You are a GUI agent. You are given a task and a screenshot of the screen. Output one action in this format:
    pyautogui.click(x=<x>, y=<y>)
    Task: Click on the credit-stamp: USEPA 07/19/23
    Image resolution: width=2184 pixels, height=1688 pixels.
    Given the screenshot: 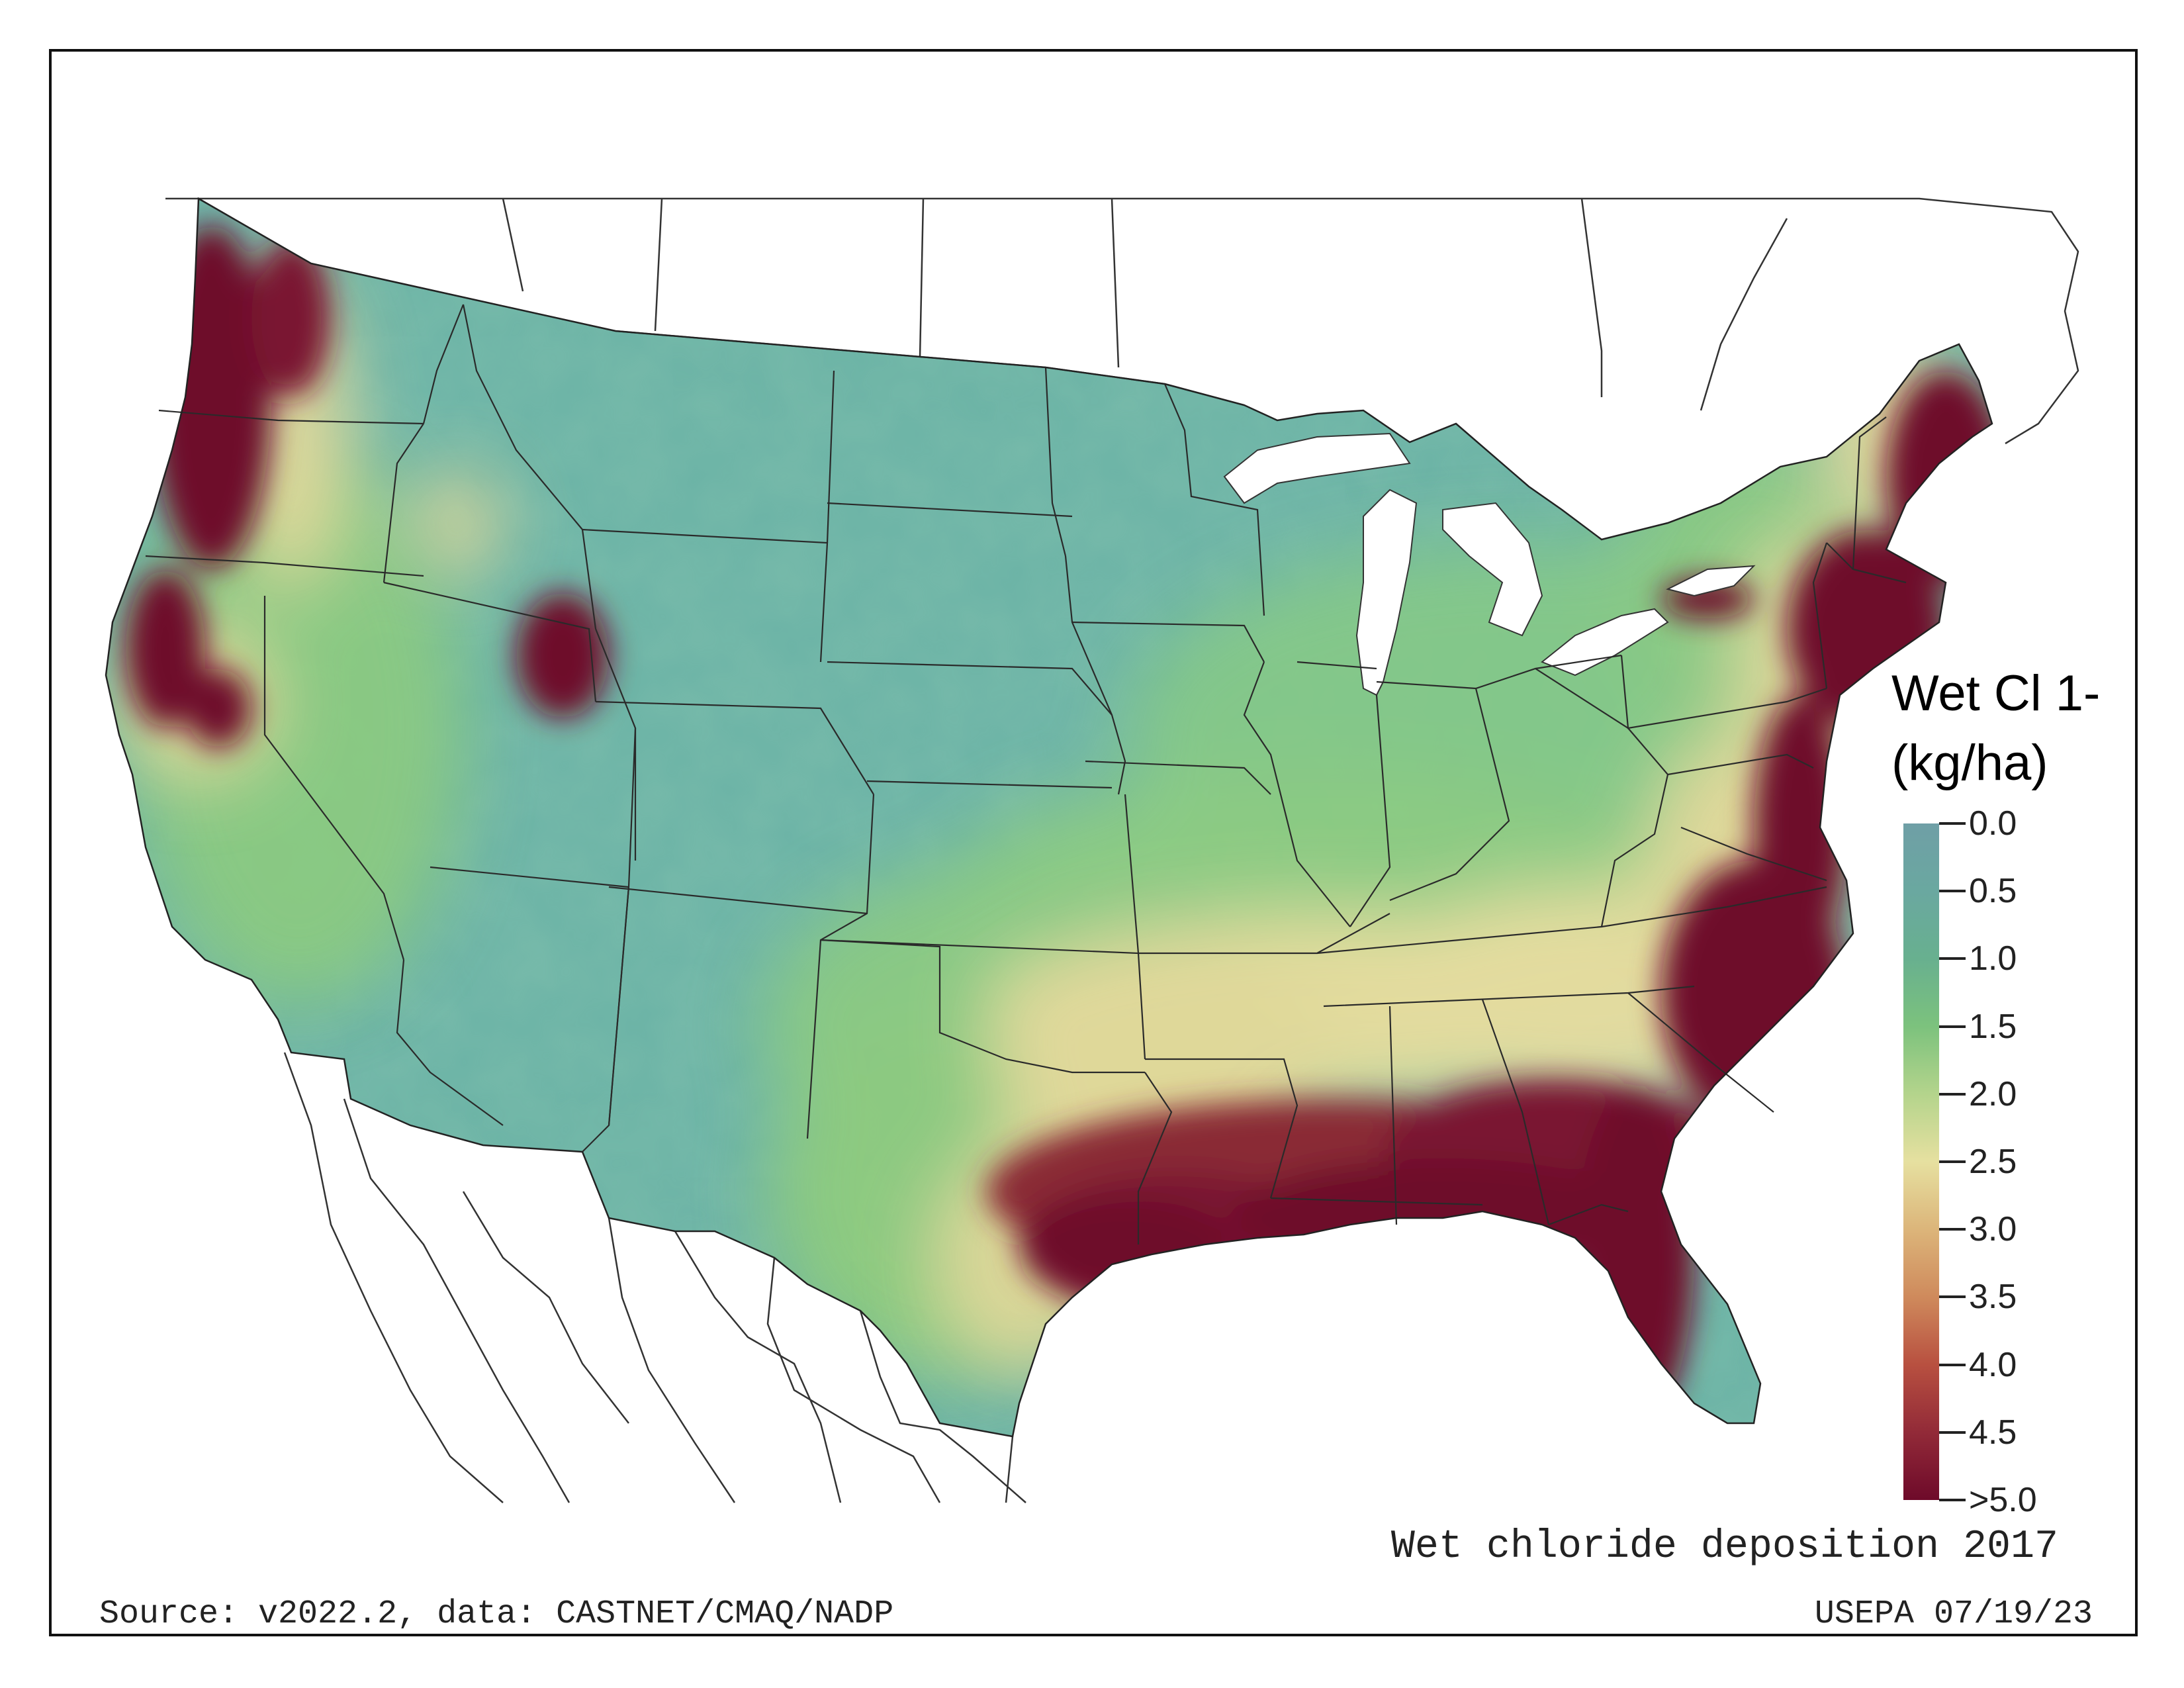 What is the action you would take?
    pyautogui.click(x=1954, y=1614)
    